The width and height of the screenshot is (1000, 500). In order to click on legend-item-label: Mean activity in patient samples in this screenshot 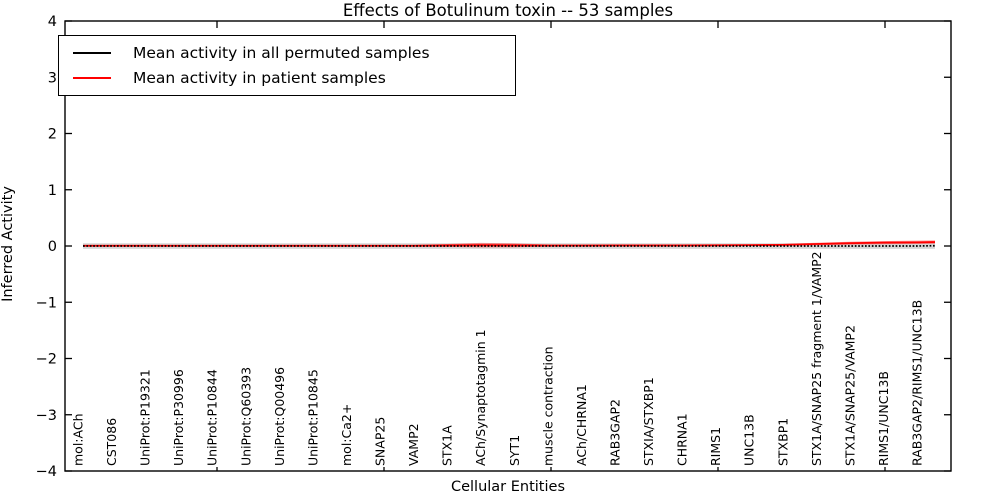, I will do `click(259, 78)`.